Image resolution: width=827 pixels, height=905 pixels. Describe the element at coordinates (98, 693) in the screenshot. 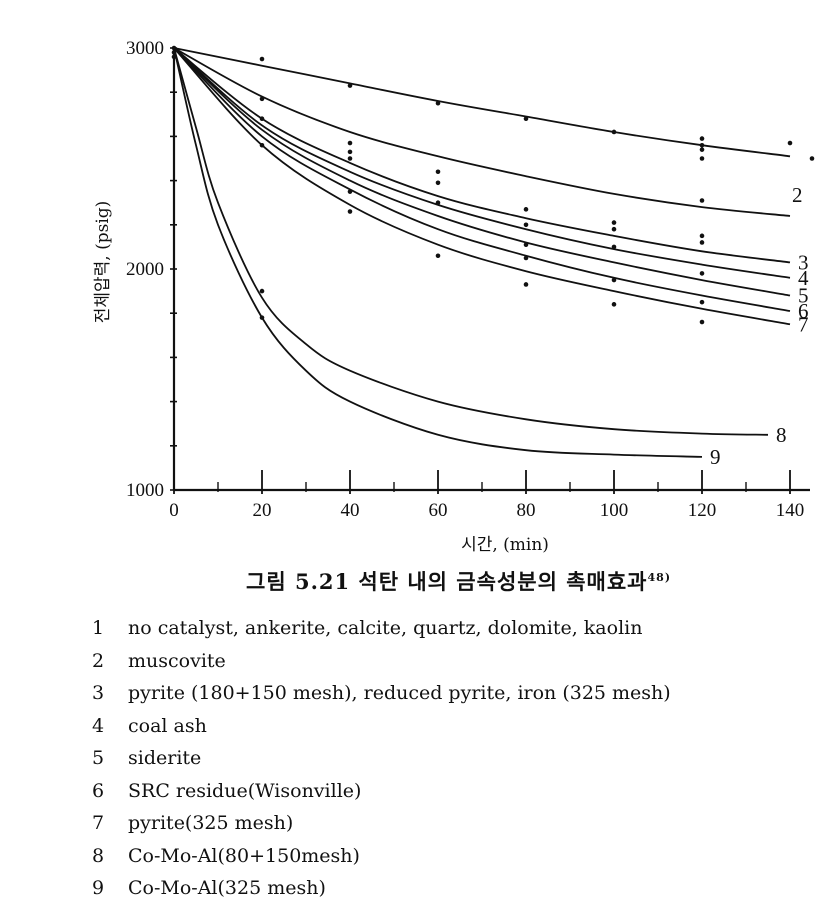

I see `legend-number: 3` at that location.